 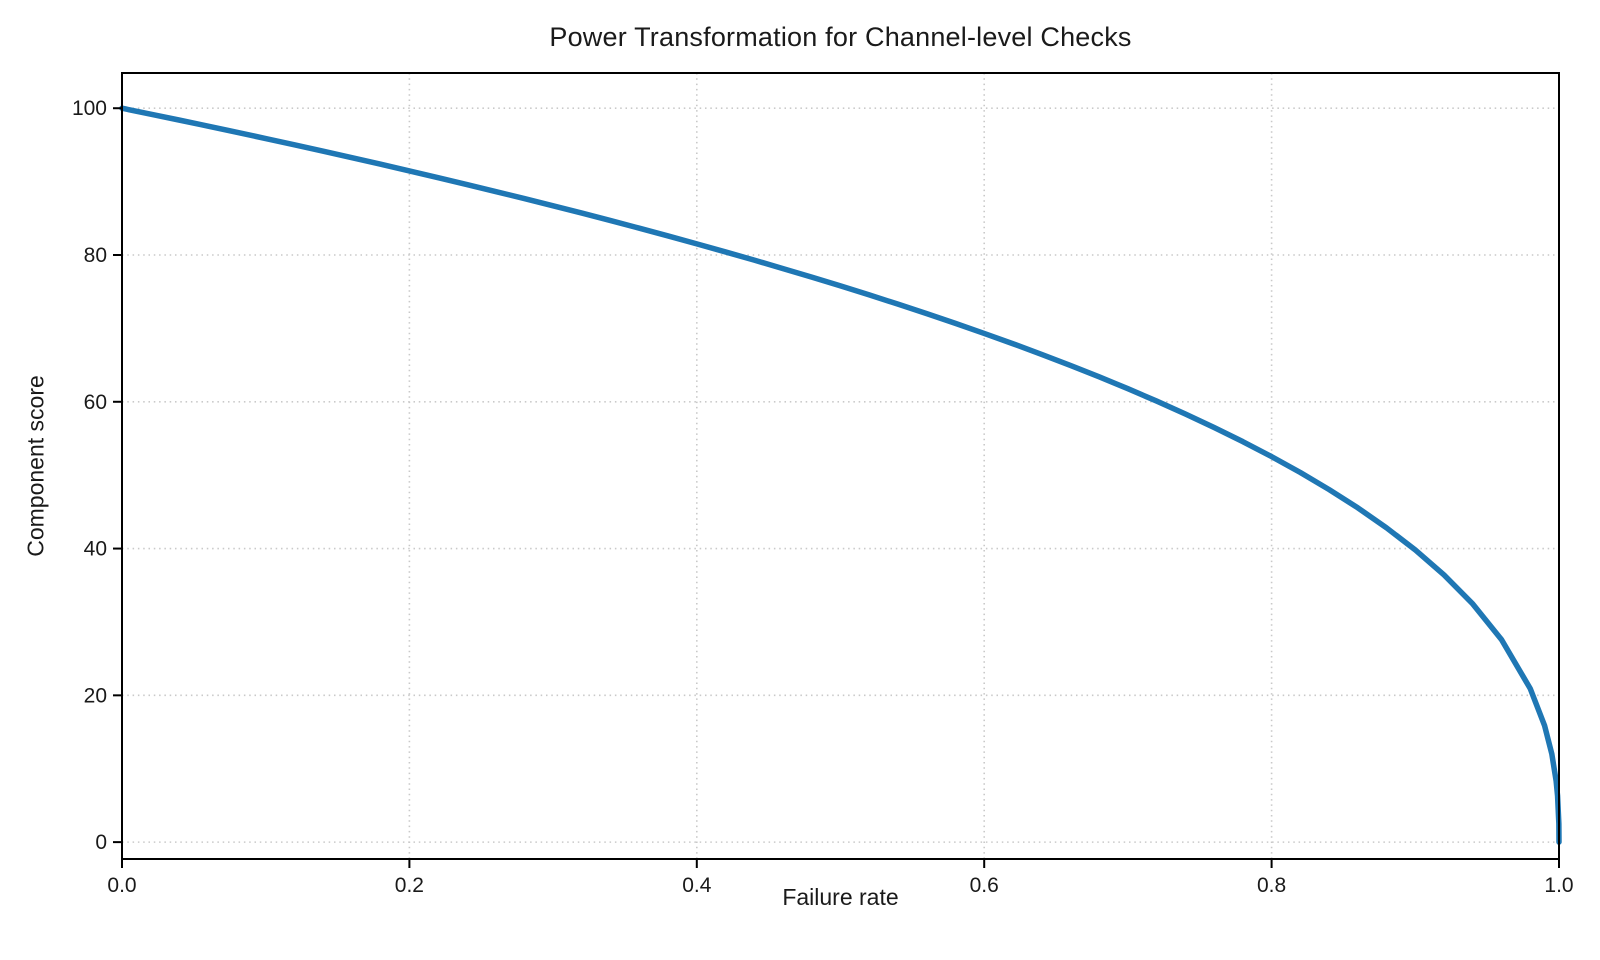 I want to click on y-tick-label: 60, so click(x=95, y=402).